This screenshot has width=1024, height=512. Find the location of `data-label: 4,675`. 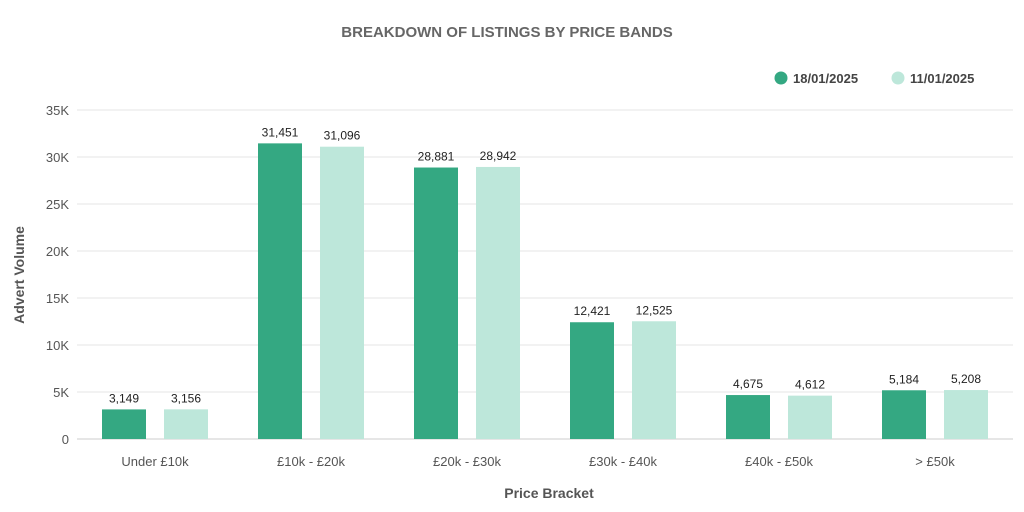

data-label: 4,675 is located at coordinates (748, 384).